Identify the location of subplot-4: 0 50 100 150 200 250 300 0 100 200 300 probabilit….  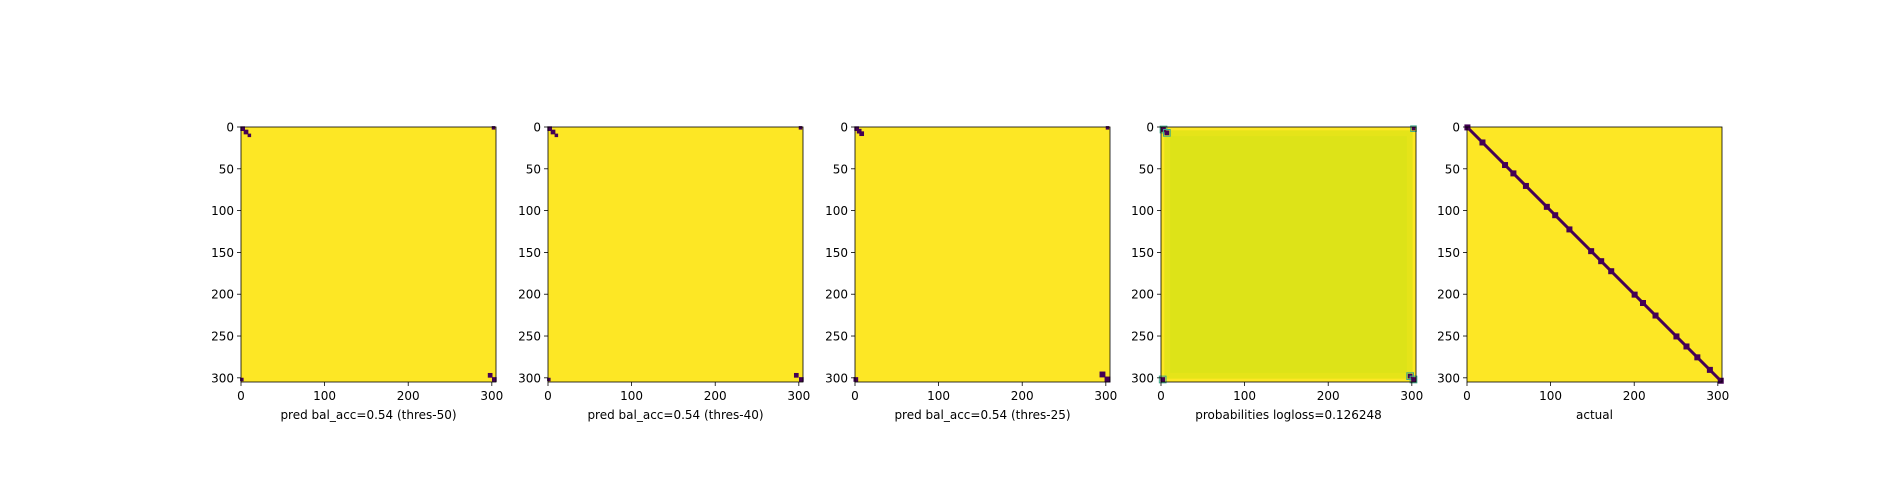
(1277, 272).